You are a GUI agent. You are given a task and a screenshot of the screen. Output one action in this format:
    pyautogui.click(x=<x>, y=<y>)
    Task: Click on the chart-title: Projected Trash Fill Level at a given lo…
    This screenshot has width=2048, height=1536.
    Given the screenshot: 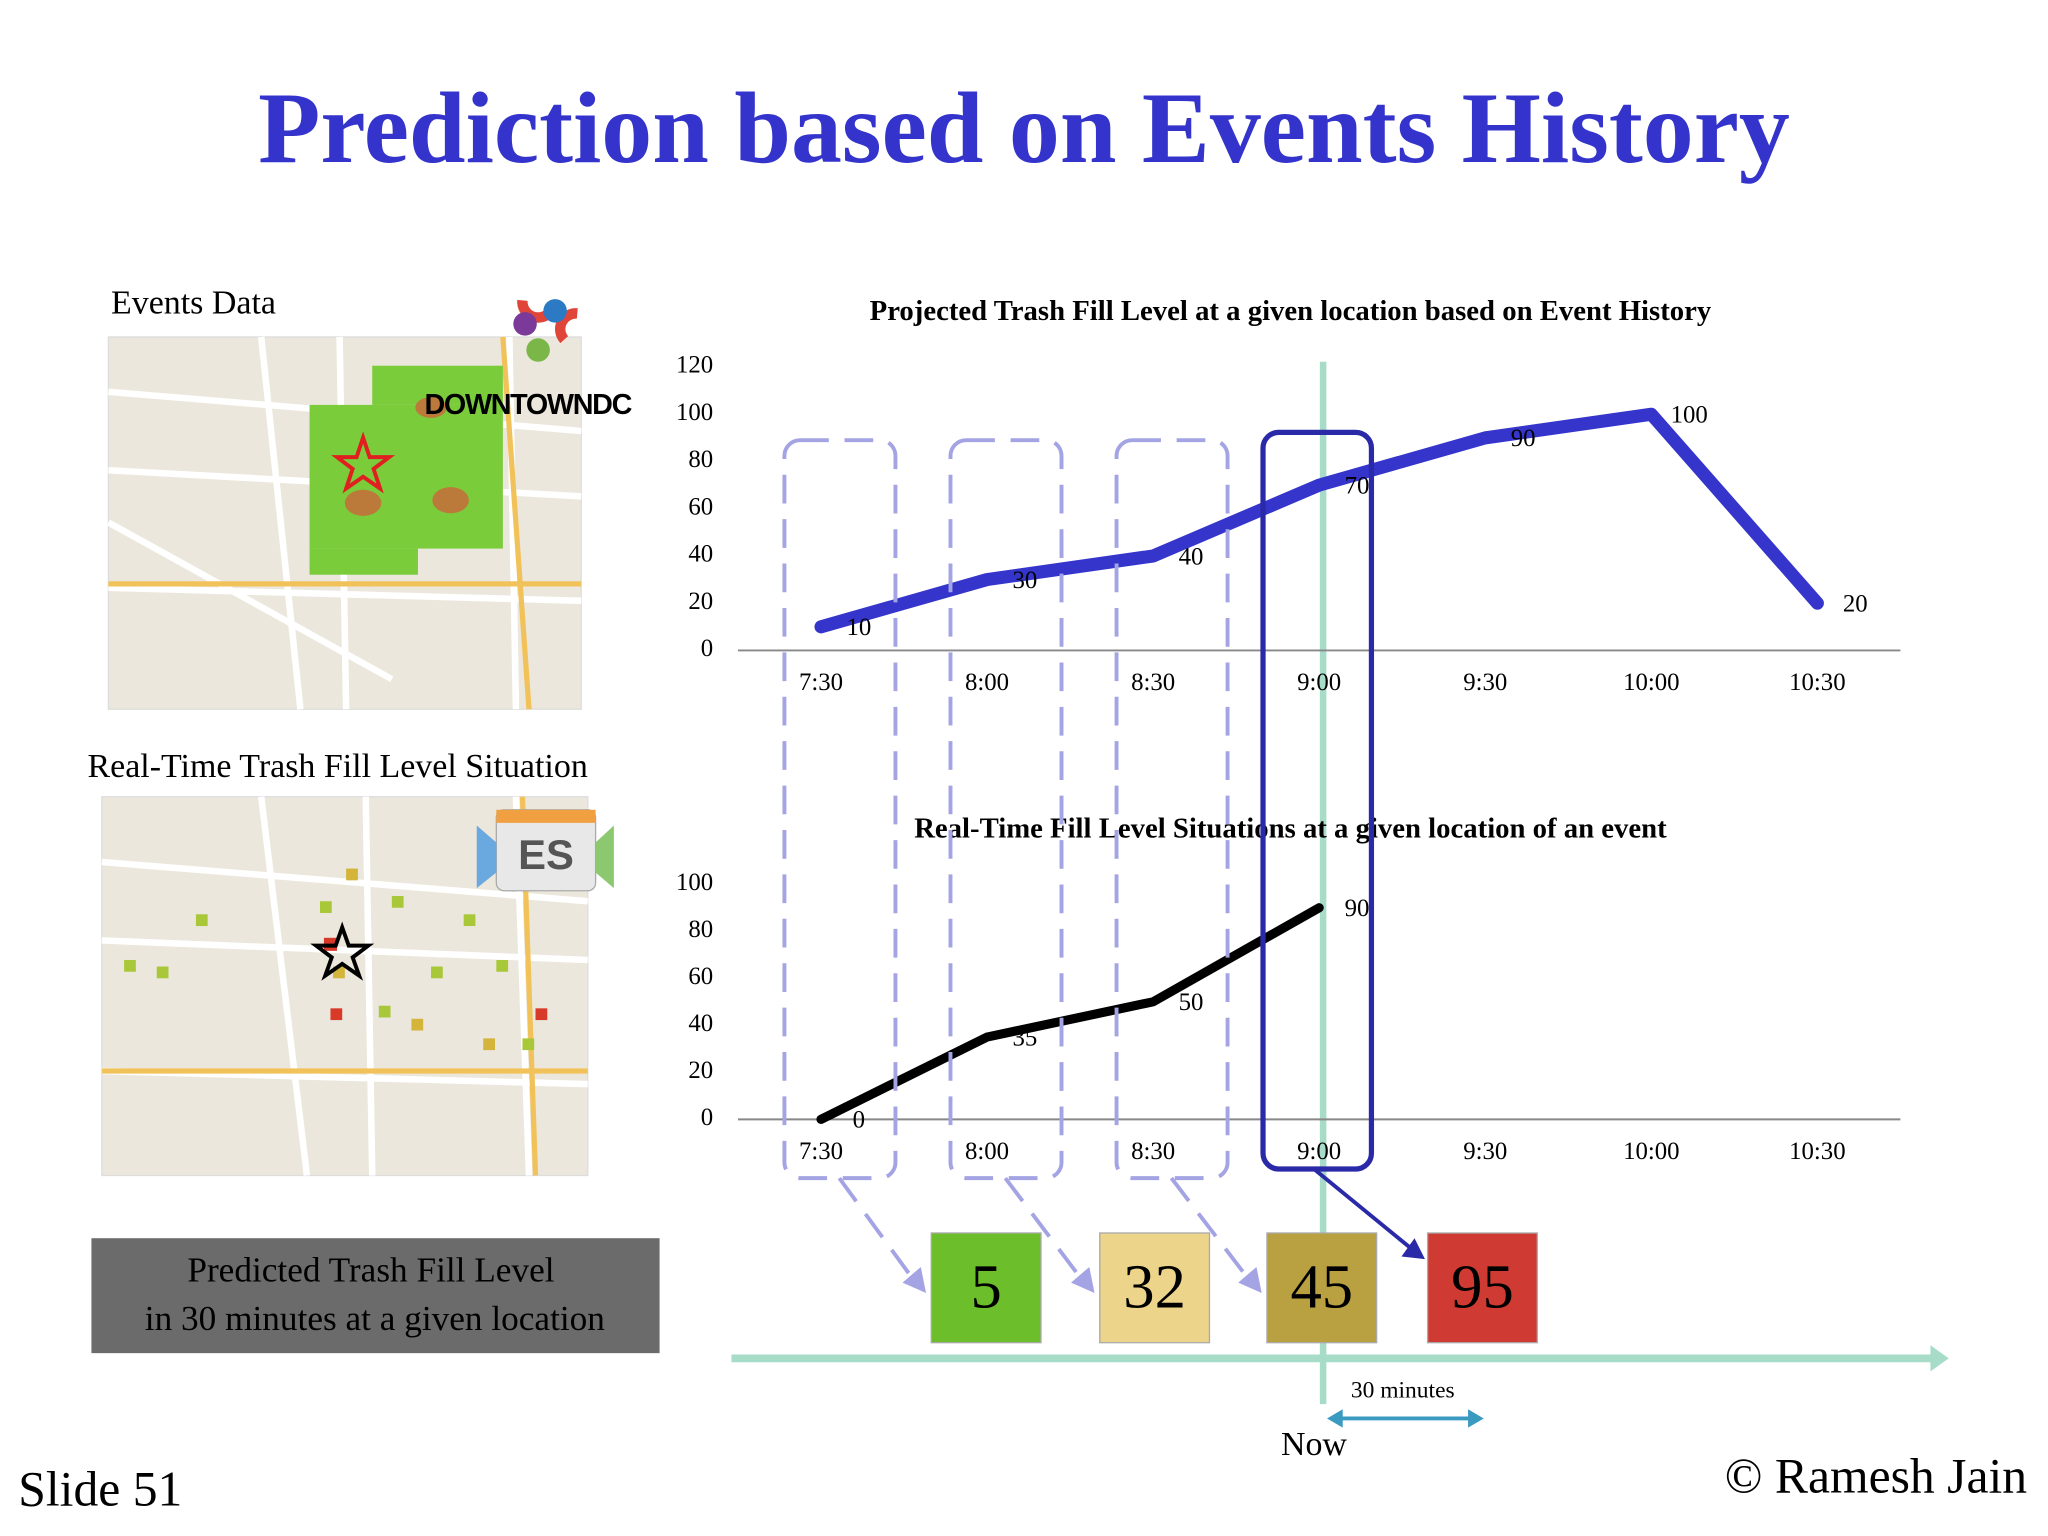 What is the action you would take?
    pyautogui.click(x=1291, y=311)
    